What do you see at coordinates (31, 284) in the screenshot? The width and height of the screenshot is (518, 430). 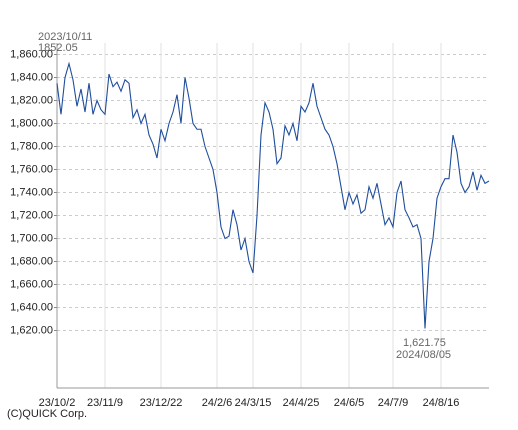 I see `y-tick-label: 1,660.00` at bounding box center [31, 284].